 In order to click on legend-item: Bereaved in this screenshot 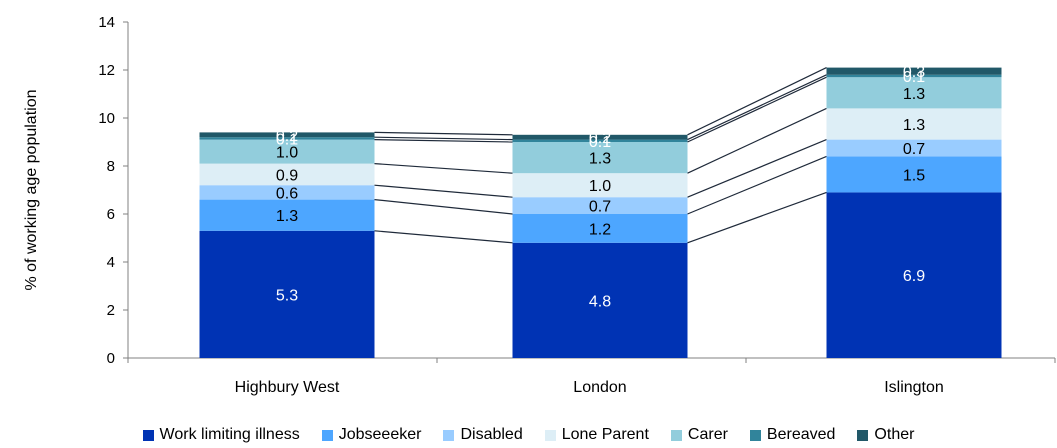, I will do `click(793, 435)`.